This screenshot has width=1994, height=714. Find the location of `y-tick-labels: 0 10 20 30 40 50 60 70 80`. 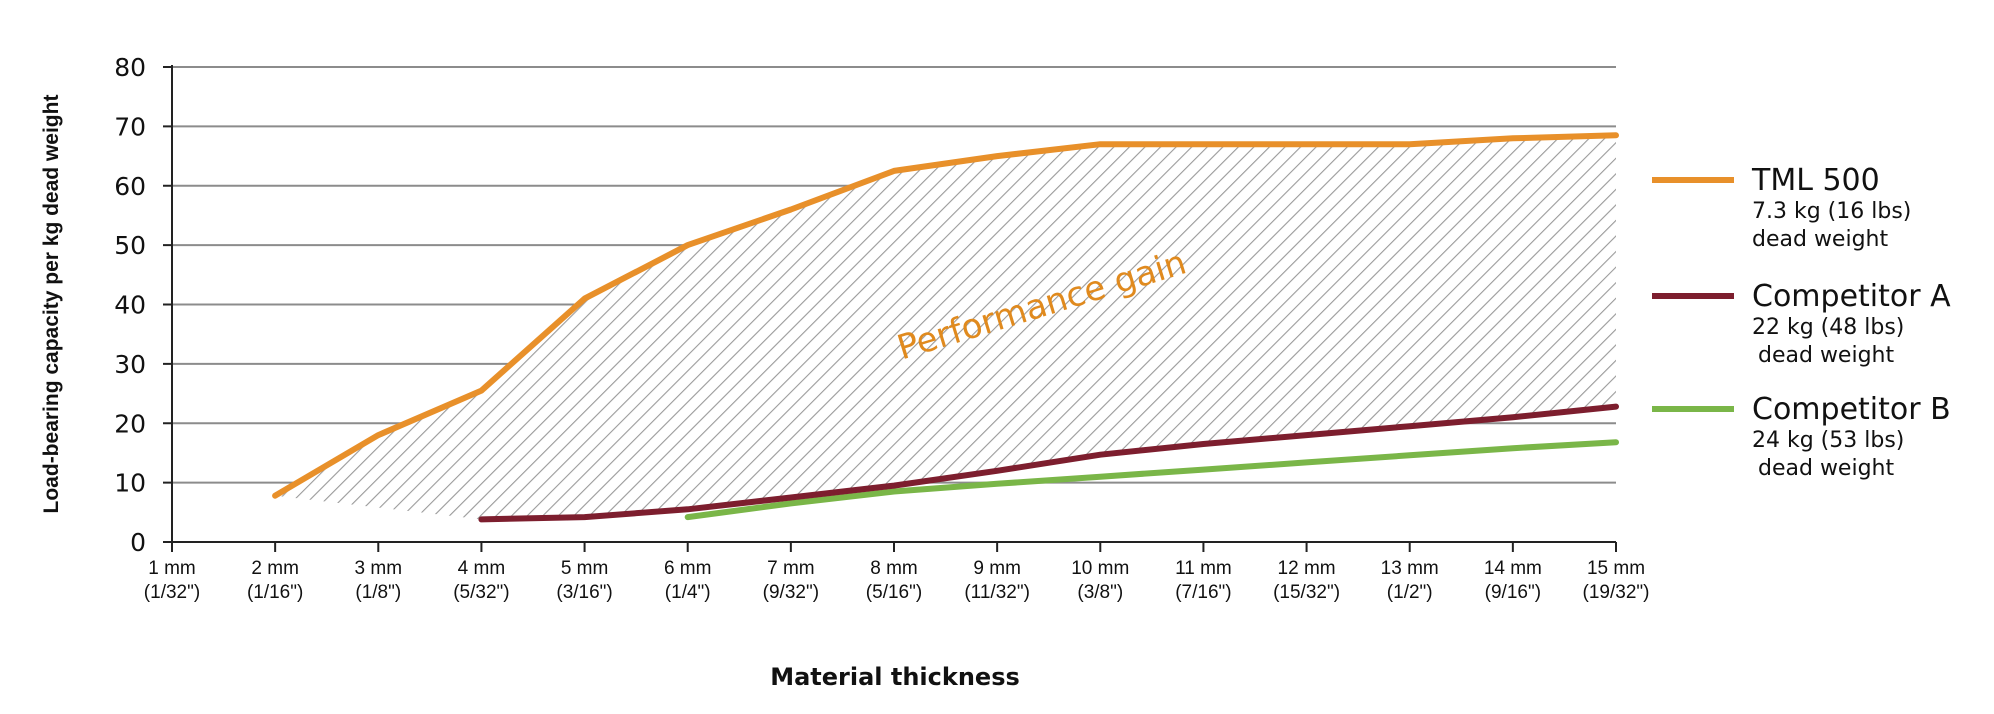

y-tick-labels: 0 10 20 30 40 50 60 70 80 is located at coordinates (130, 305).